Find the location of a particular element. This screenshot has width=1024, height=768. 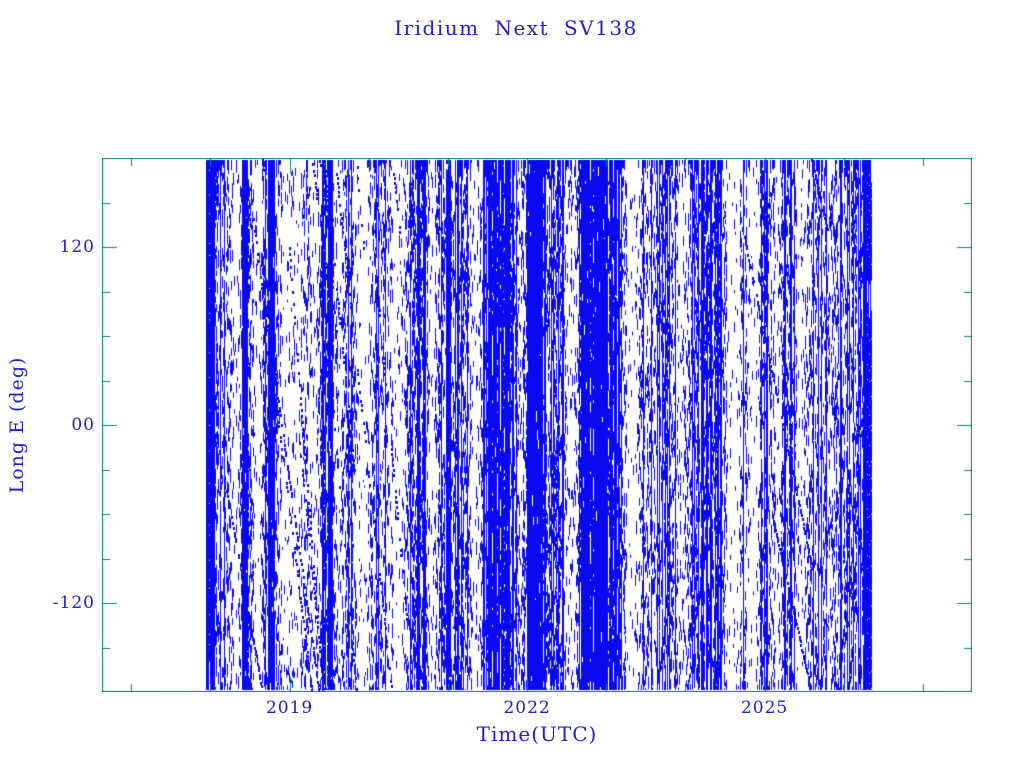

y-tick-label: -120 is located at coordinates (73, 603).